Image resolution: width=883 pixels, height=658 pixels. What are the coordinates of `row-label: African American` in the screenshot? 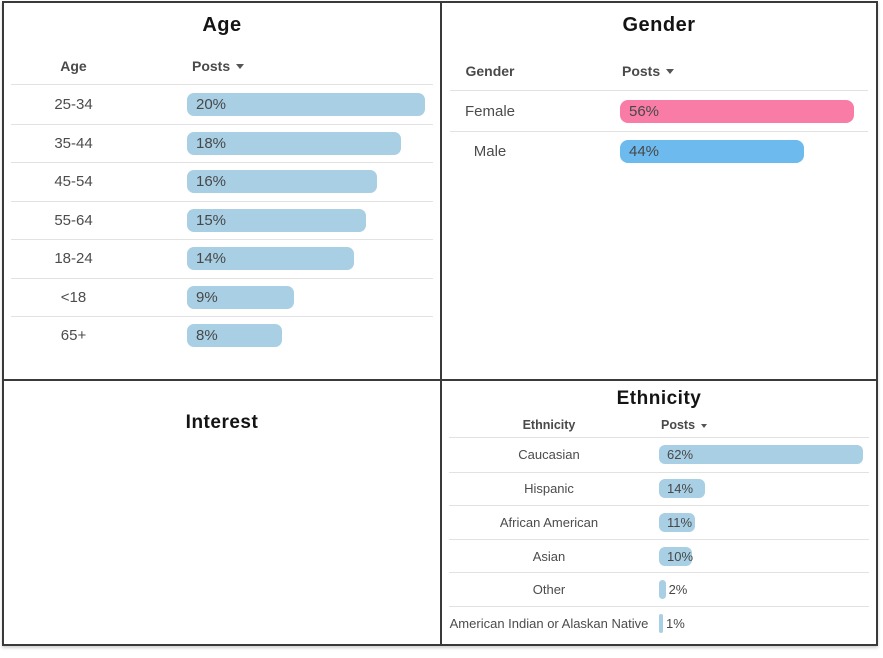 It's located at (549, 522).